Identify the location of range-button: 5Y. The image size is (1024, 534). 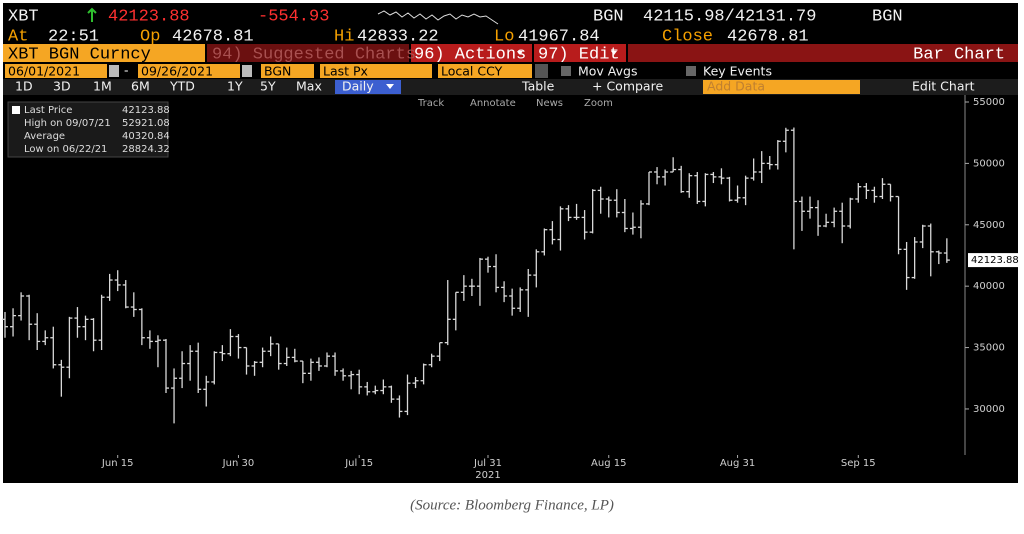
(268, 86).